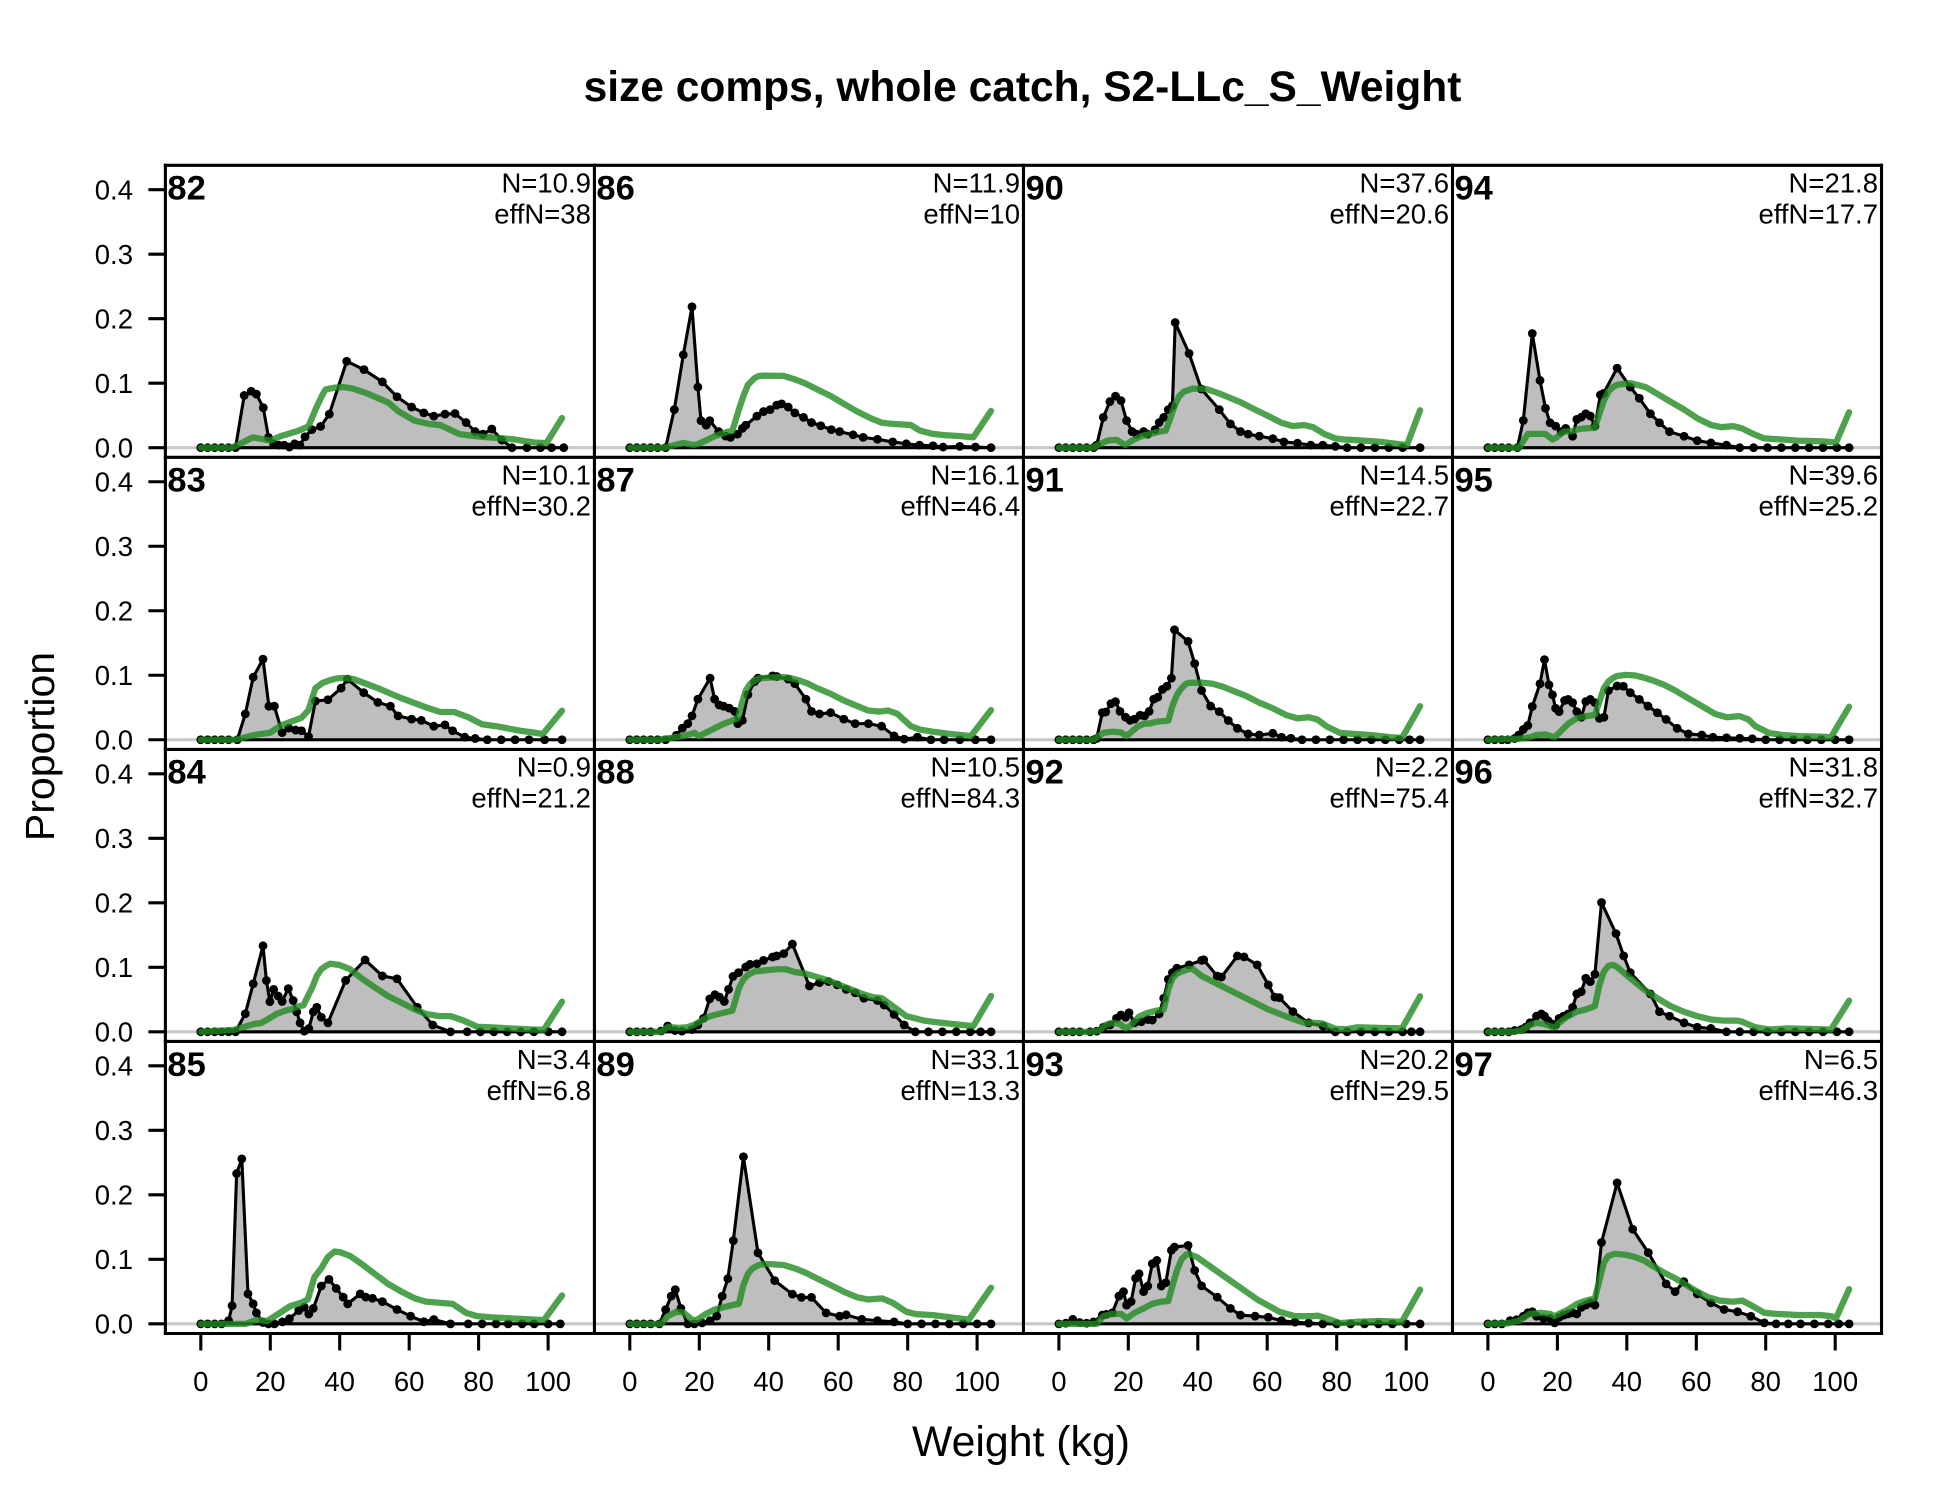 The width and height of the screenshot is (1950, 1505). What do you see at coordinates (1818, 1090) in the screenshot?
I see `svg-text: effN=46.3` at bounding box center [1818, 1090].